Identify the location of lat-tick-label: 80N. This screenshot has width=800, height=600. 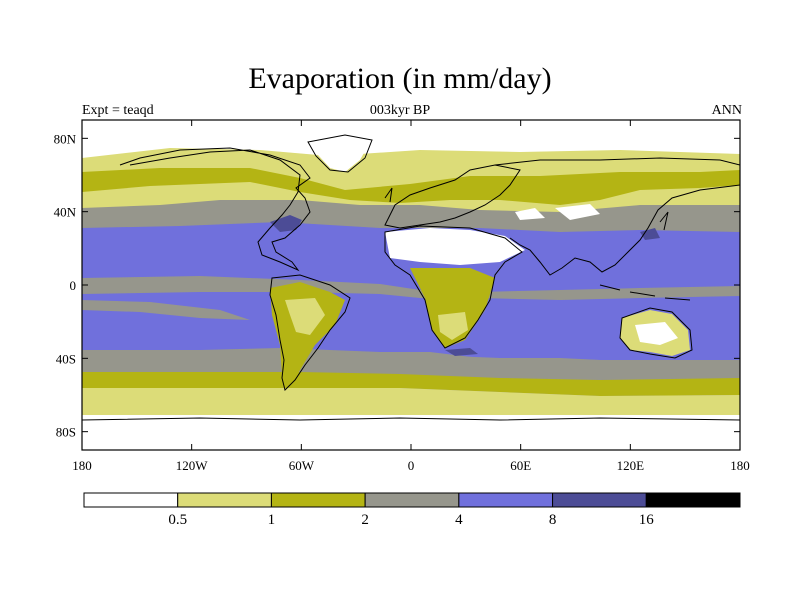
(65, 138).